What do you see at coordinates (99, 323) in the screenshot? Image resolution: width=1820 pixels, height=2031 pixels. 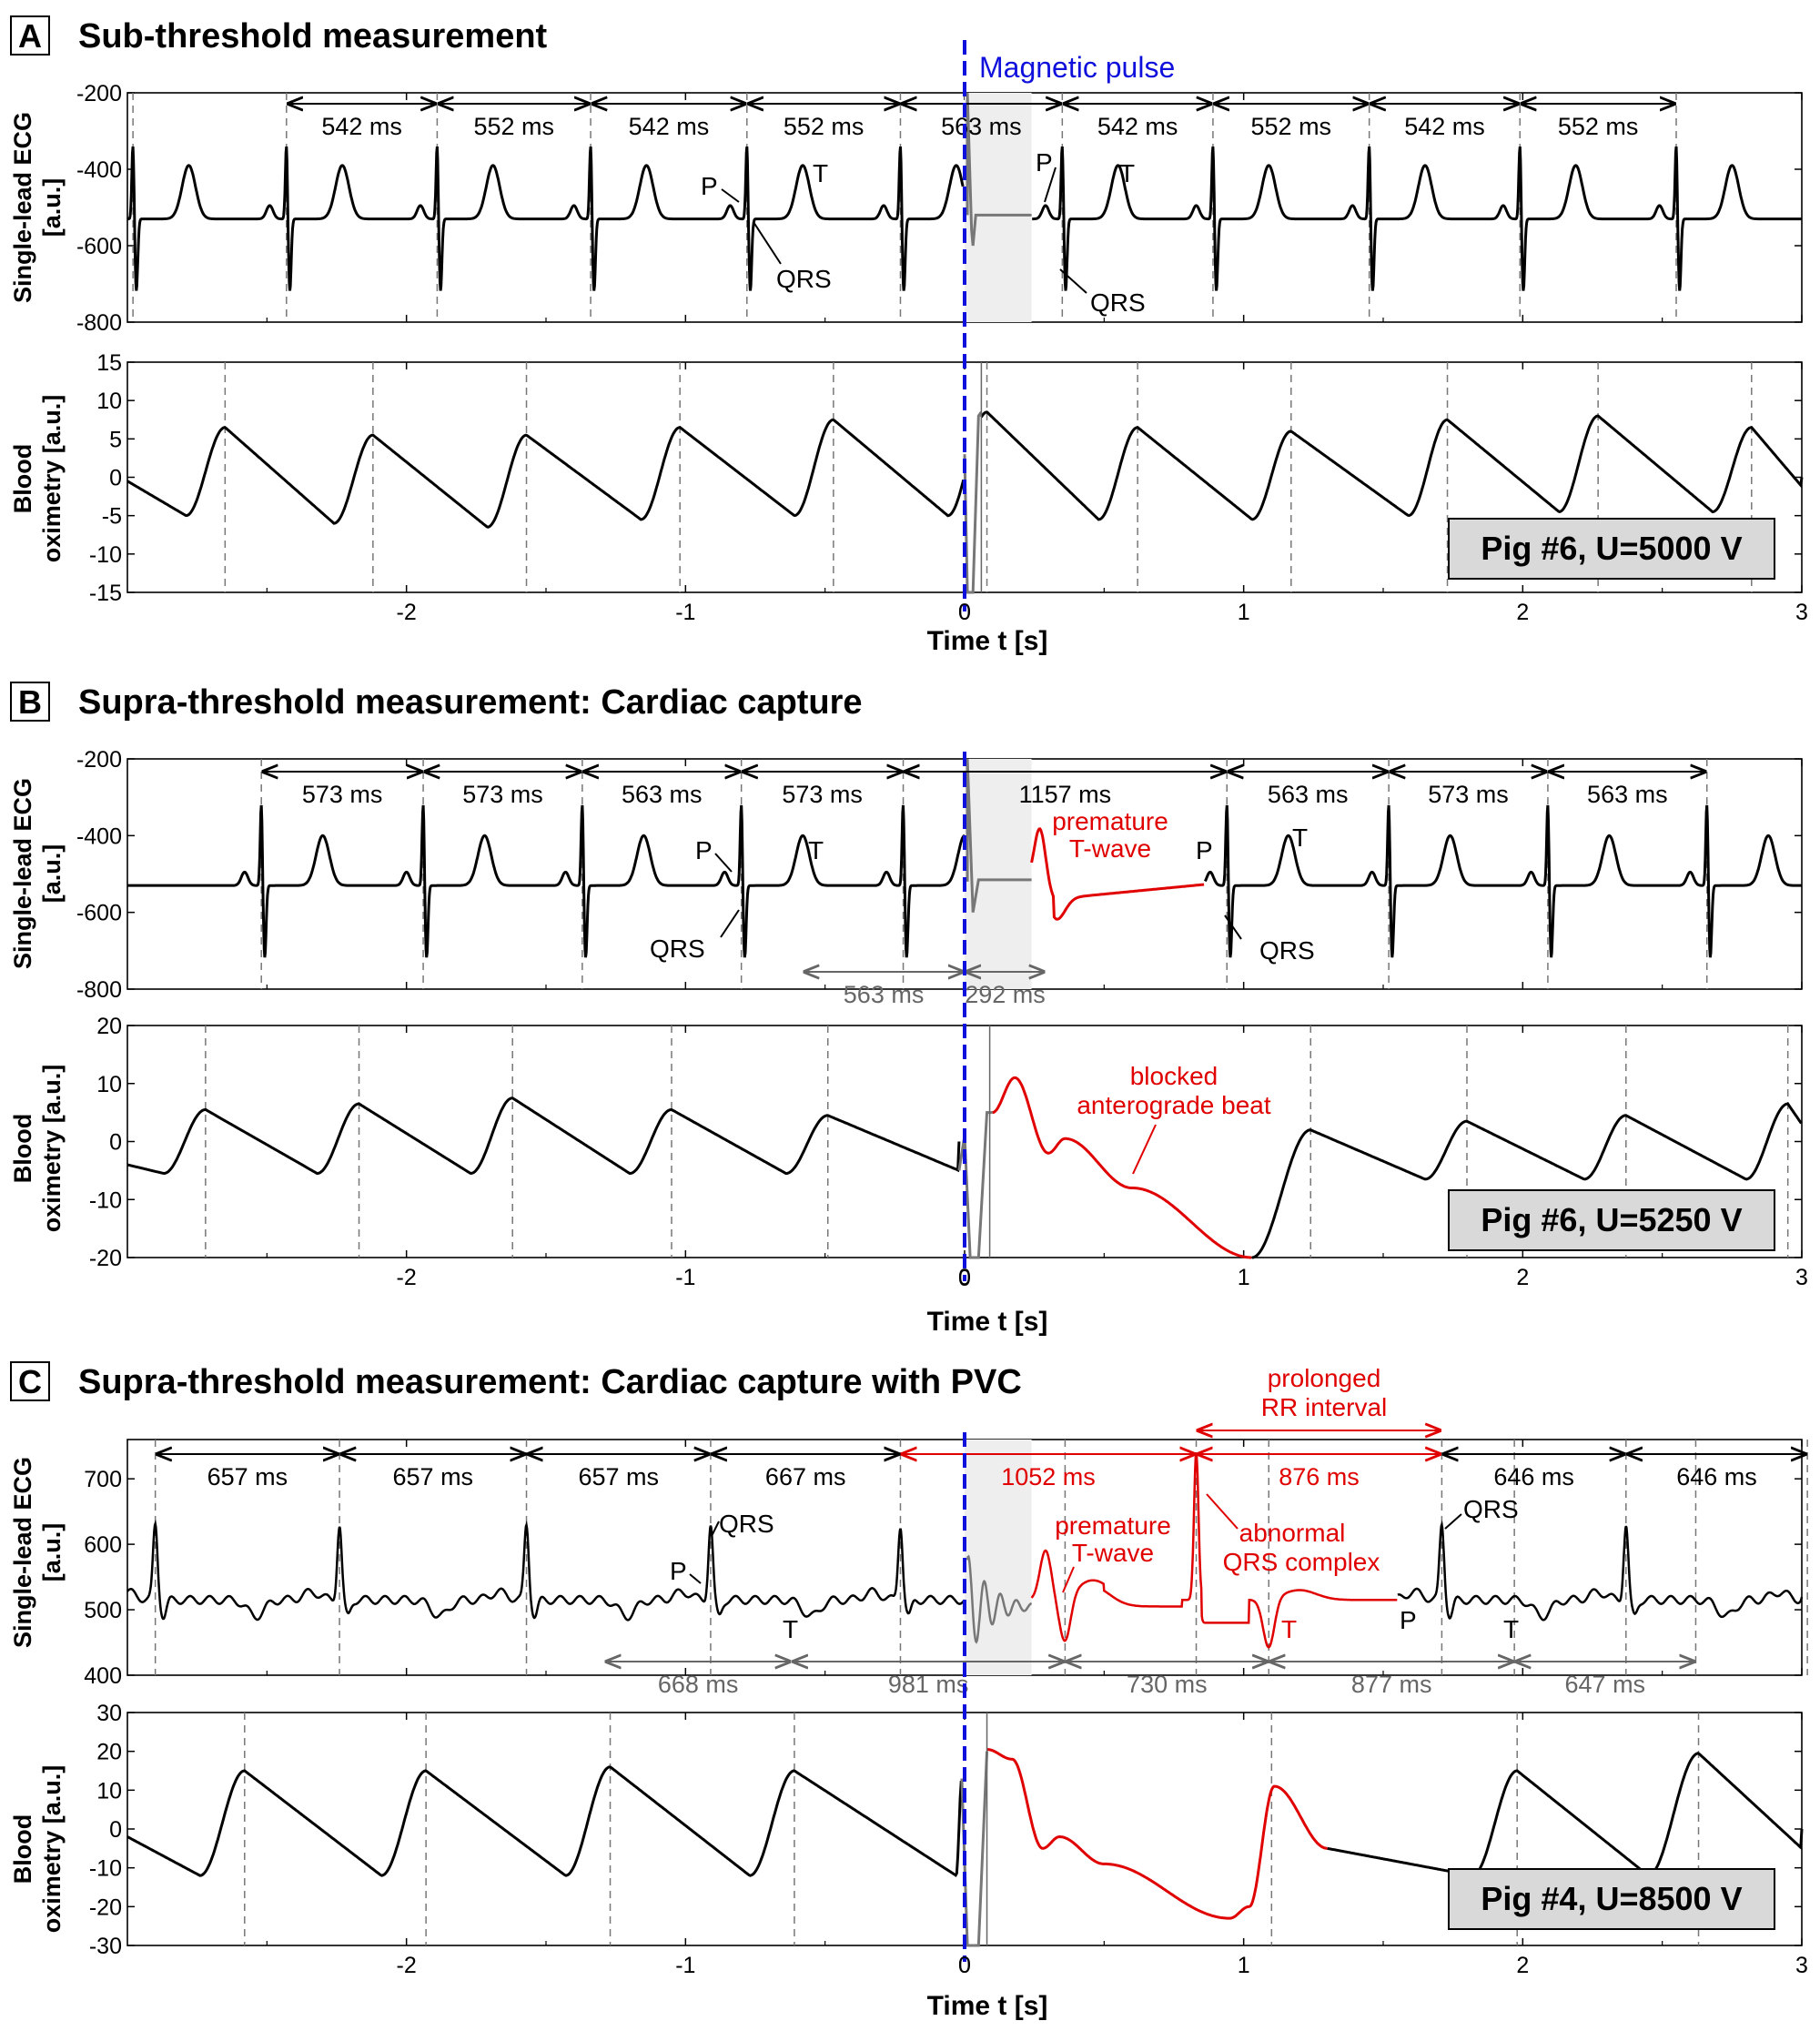 I see `a-ecg-ytick-label: -800` at bounding box center [99, 323].